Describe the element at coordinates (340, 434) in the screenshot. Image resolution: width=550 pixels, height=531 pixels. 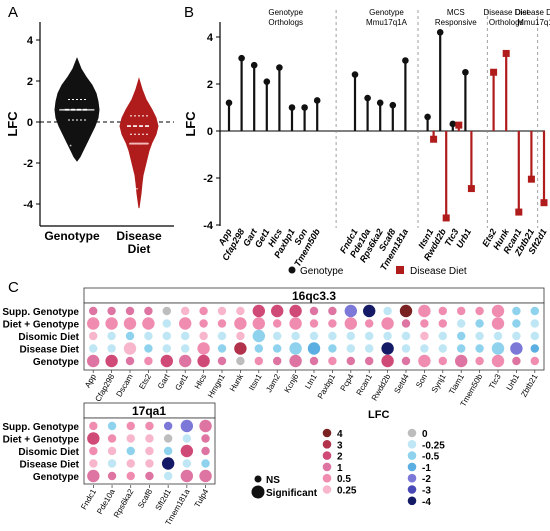
I see `color-legend-label: 4` at that location.